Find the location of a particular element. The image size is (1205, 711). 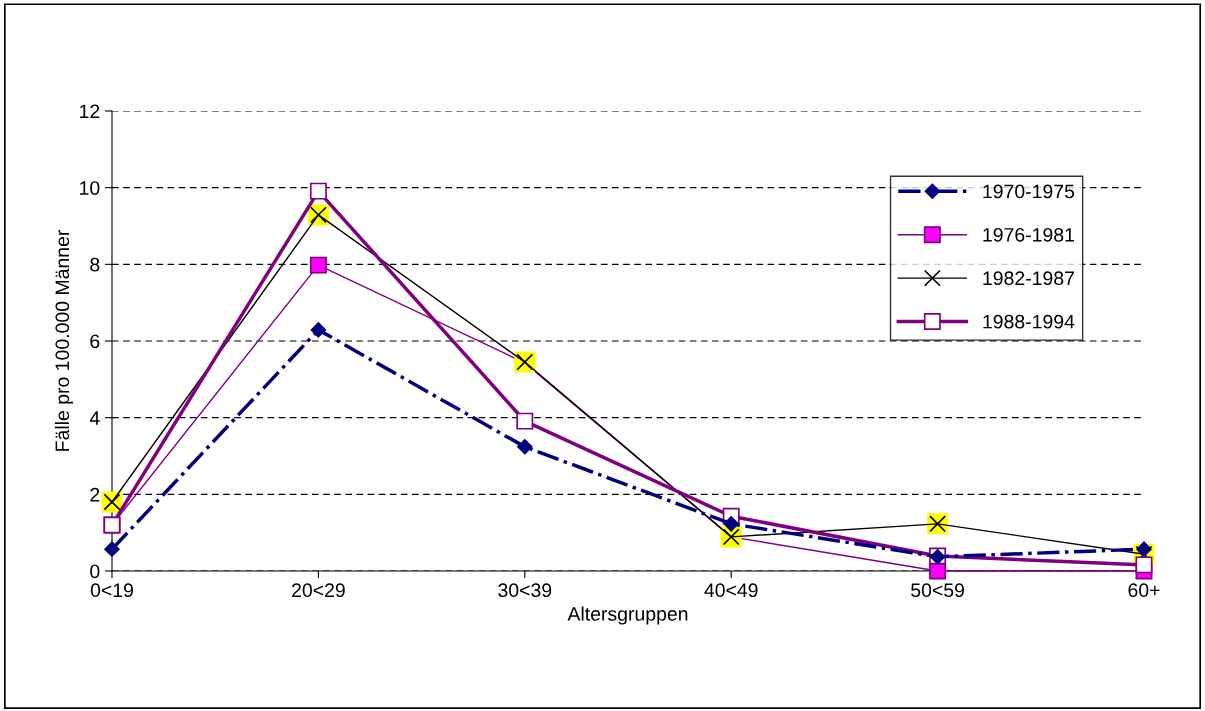

x-tick-label: 0<19 is located at coordinates (111, 590).